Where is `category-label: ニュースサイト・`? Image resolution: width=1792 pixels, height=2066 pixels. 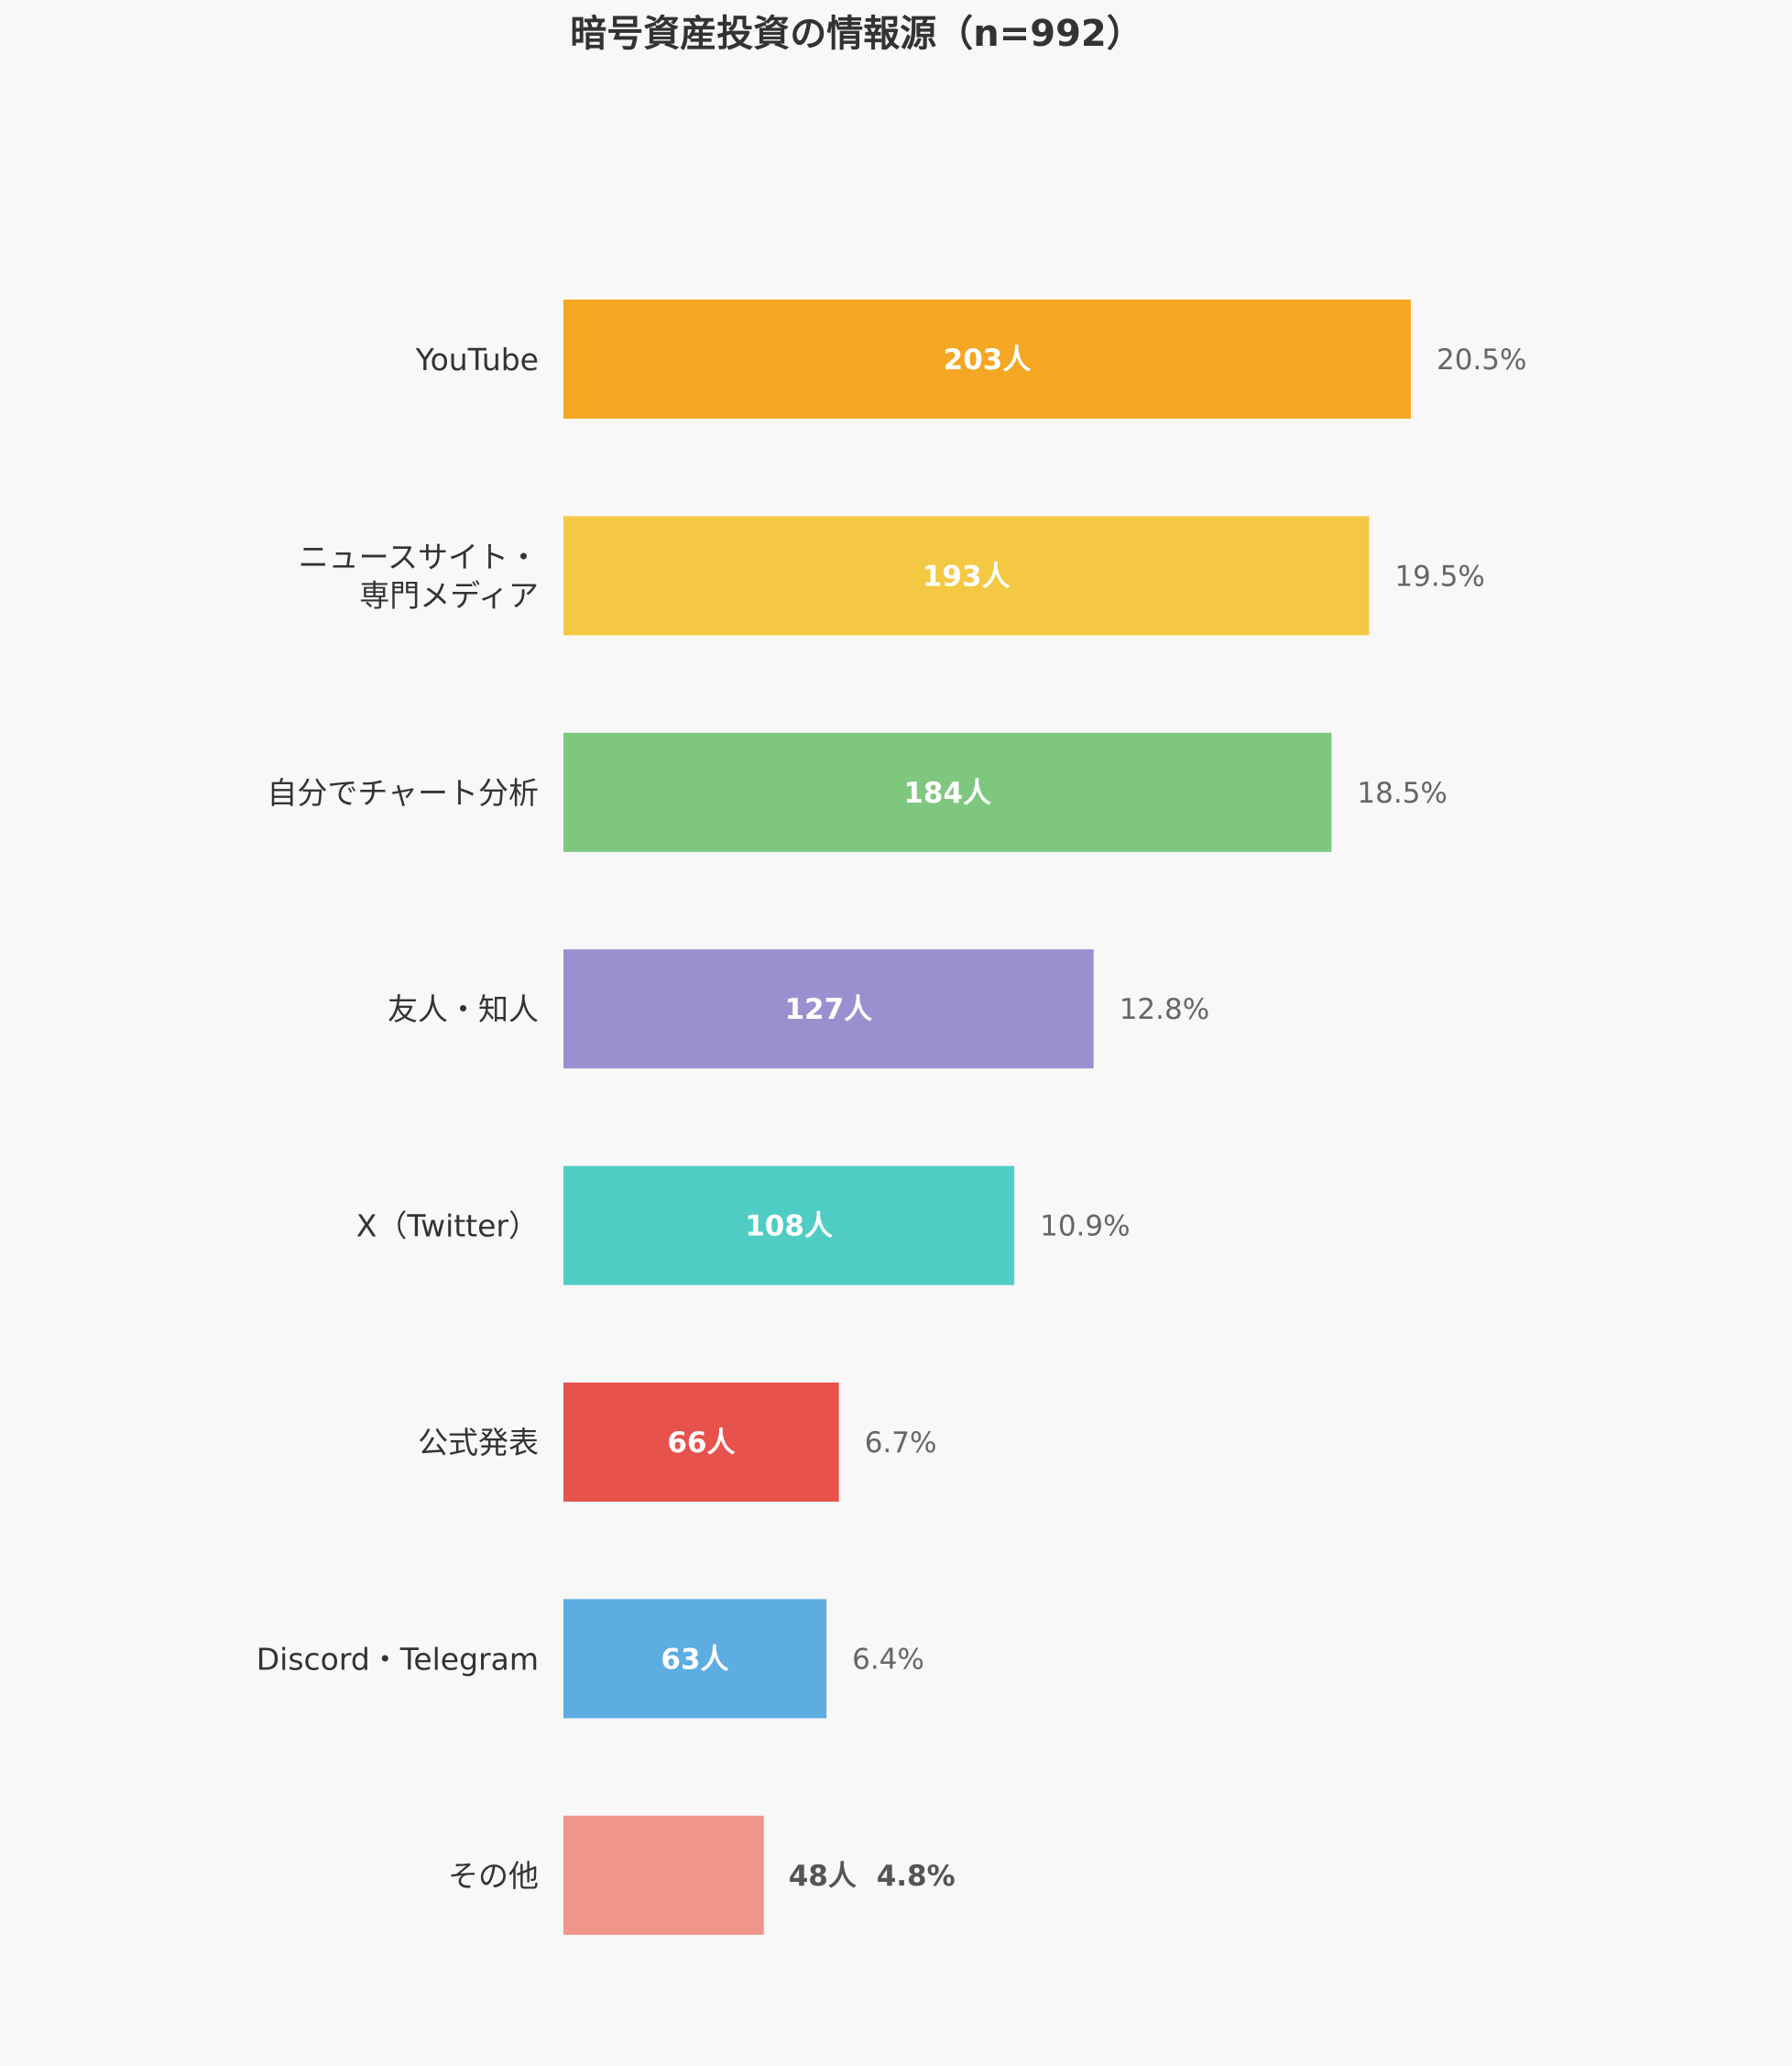
category-label: ニュースサイト・ is located at coordinates (419, 556).